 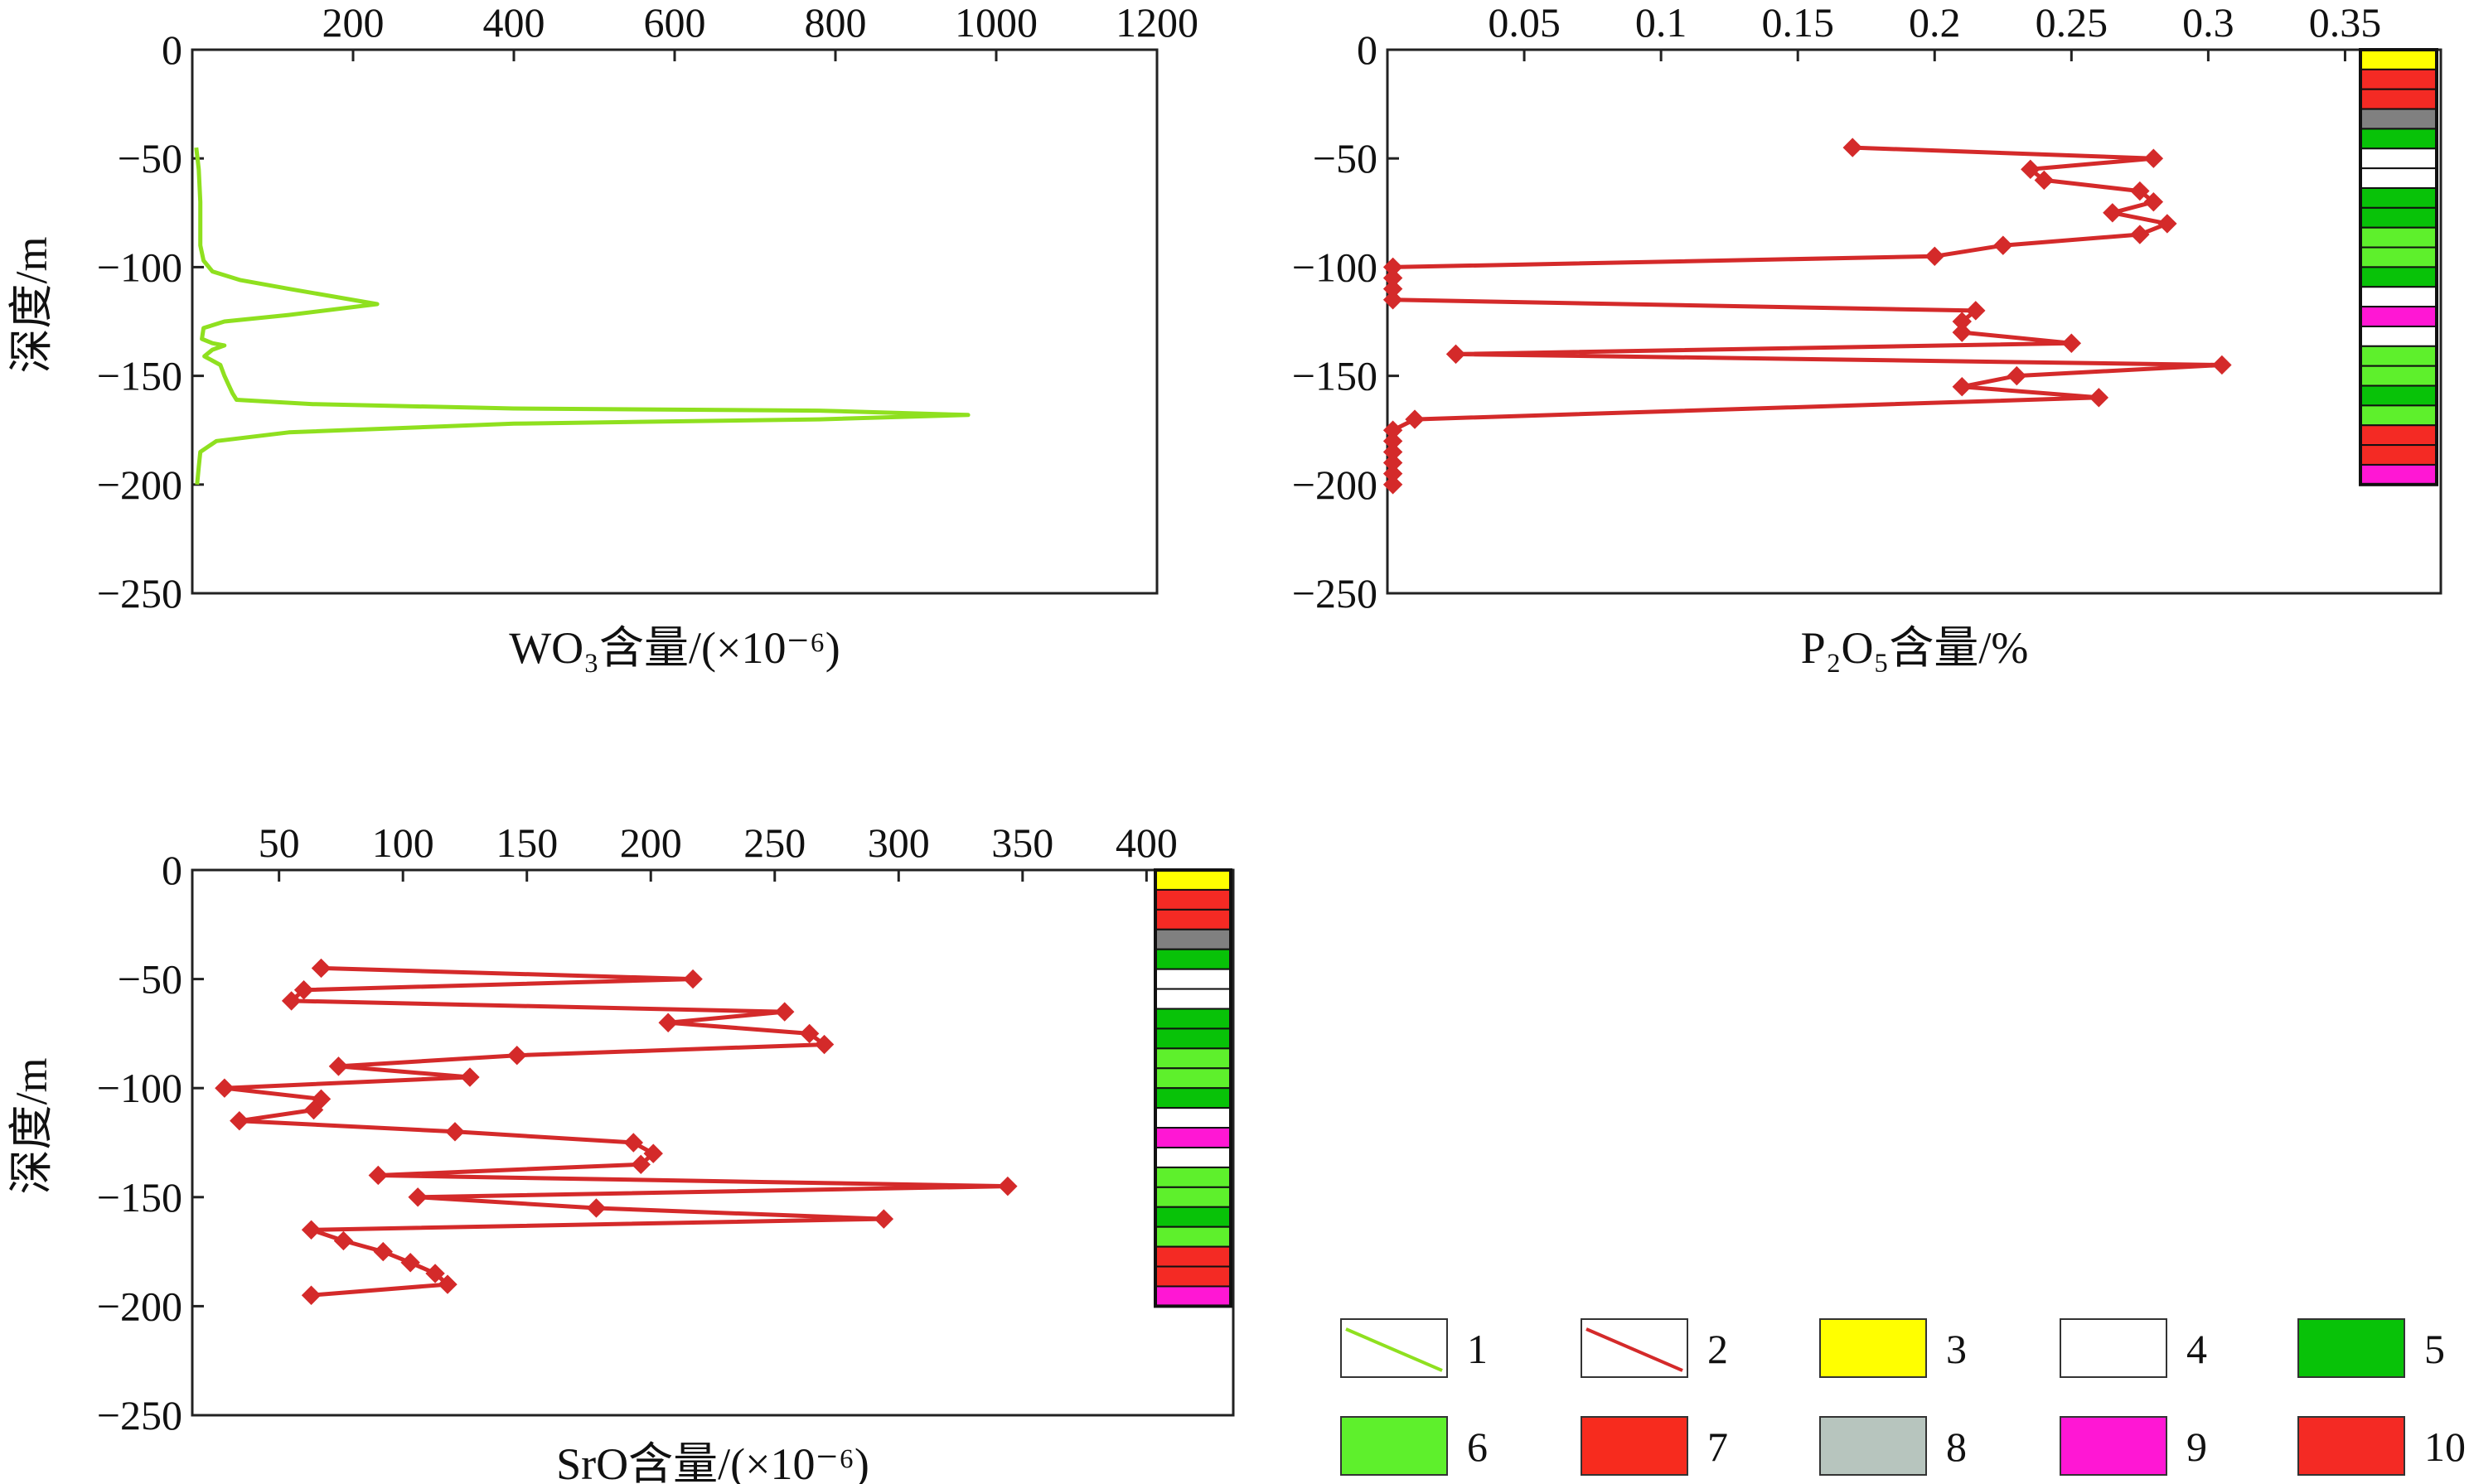 What do you see at coordinates (2208, 23) in the screenshot?
I see `x-tick-label: 0.3` at bounding box center [2208, 23].